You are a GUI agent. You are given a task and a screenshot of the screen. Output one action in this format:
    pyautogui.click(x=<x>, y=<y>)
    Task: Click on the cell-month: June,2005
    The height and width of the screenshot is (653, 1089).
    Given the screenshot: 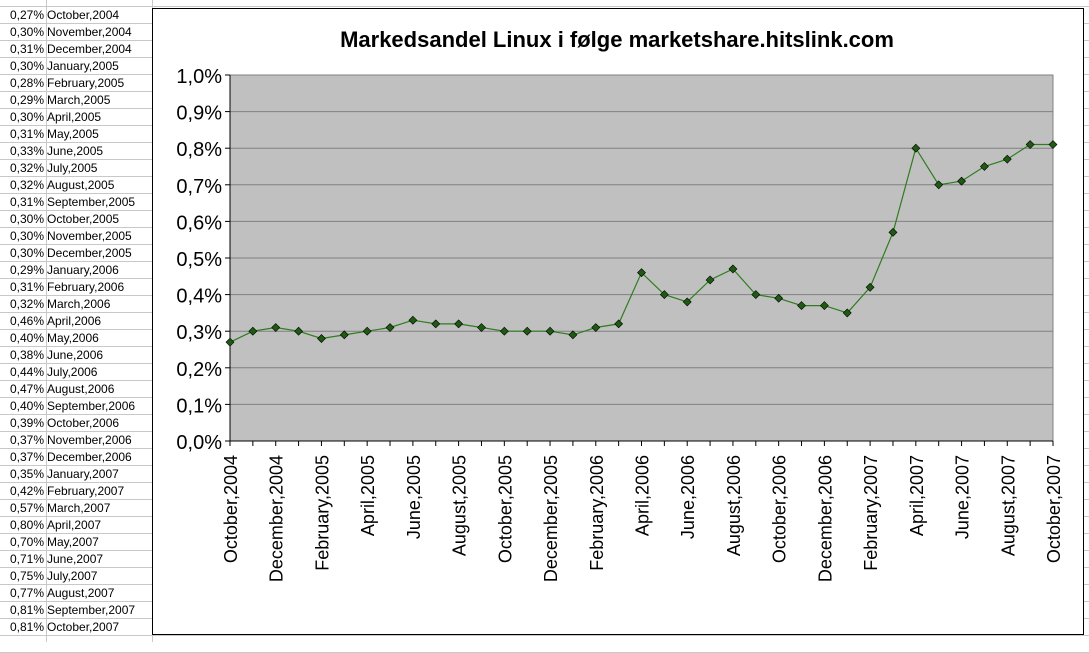 What is the action you would take?
    pyautogui.click(x=75, y=151)
    